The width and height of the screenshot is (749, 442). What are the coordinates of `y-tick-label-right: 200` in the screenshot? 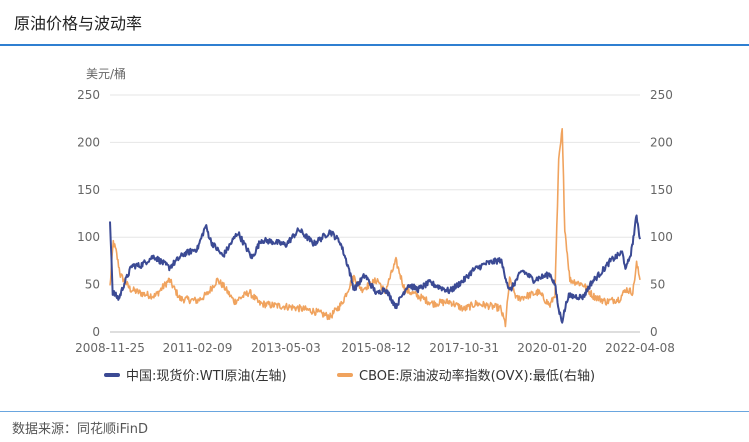 It's located at (661, 142).